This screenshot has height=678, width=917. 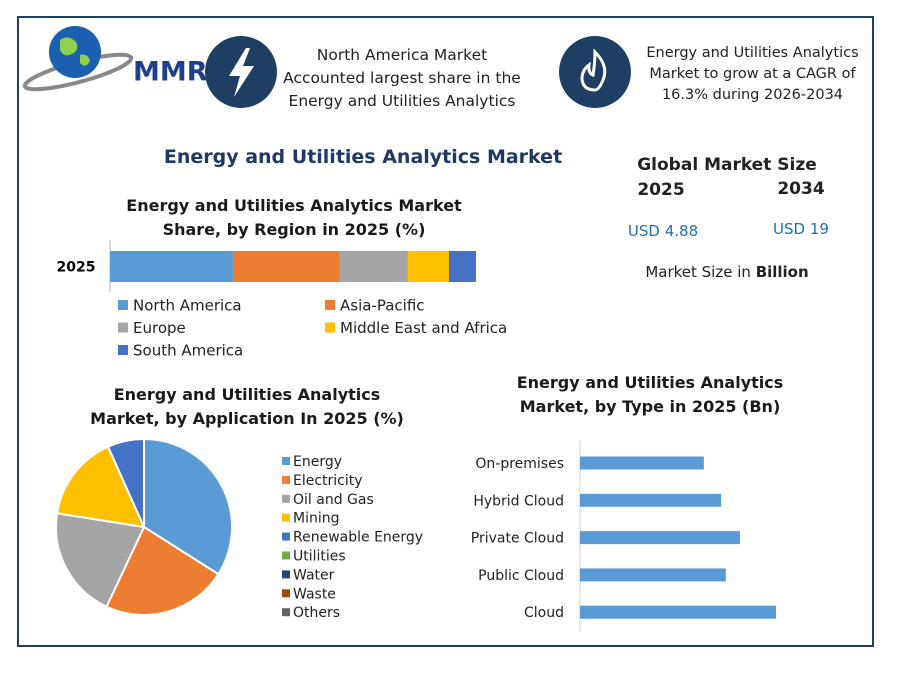 I want to click on category-label: 2025, so click(x=76, y=268).